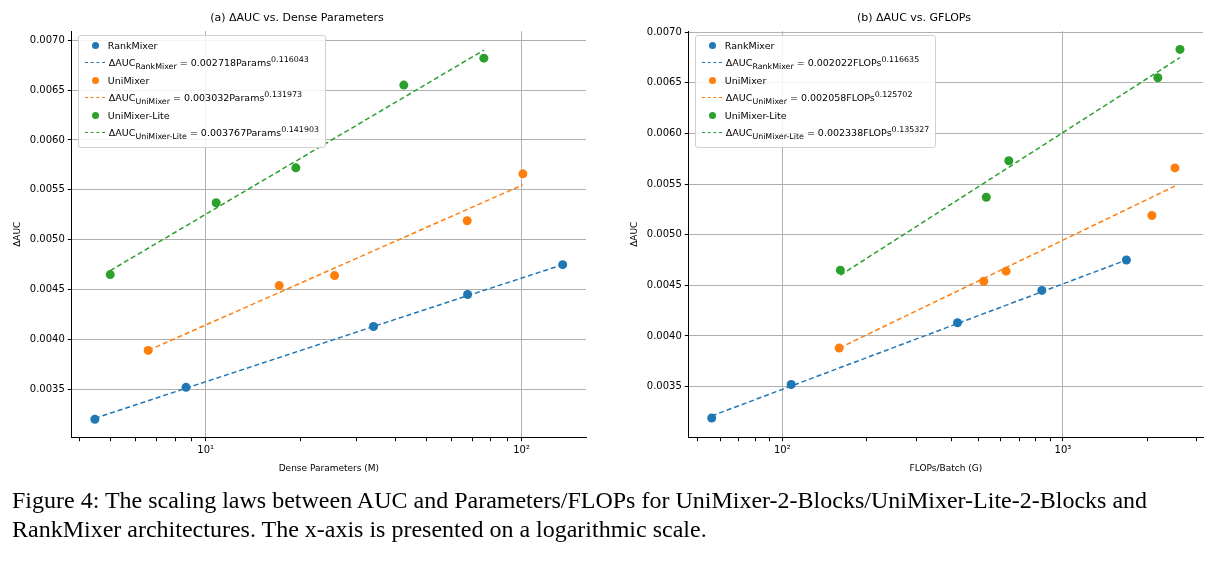  I want to click on x-tick-label: 10³, so click(1063, 449).